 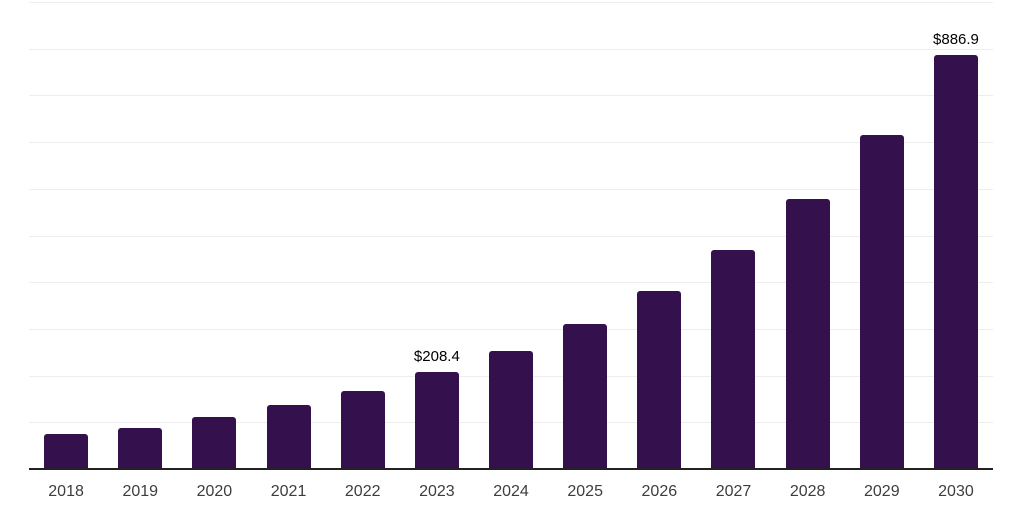 What do you see at coordinates (66, 491) in the screenshot?
I see `x-tick-label-2018: 2018` at bounding box center [66, 491].